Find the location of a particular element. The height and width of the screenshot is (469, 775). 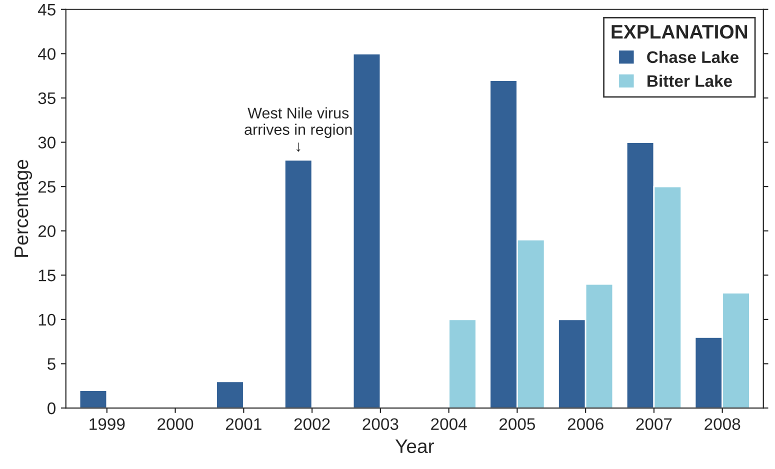

x-tick-label: 2006 is located at coordinates (586, 424).